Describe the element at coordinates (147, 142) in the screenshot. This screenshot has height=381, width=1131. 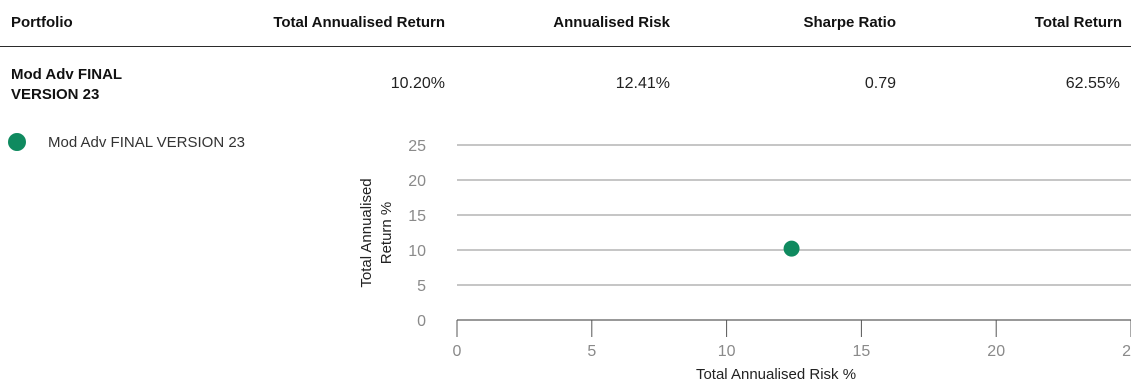
I see `legend-label: Mod Adv FINAL VERSION 23` at that location.